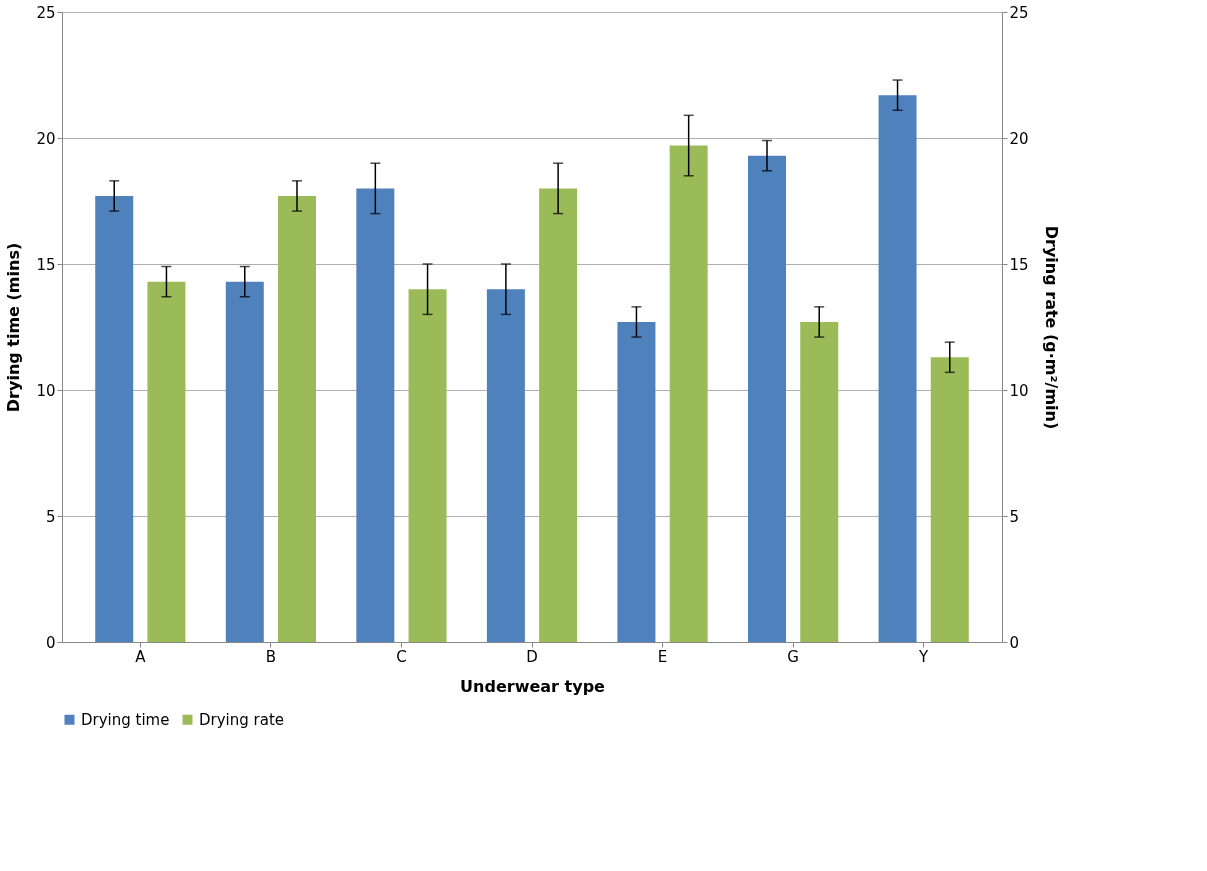 The width and height of the screenshot is (1207, 871). What do you see at coordinates (1019, 390) in the screenshot?
I see `y2-tick-label: 10` at bounding box center [1019, 390].